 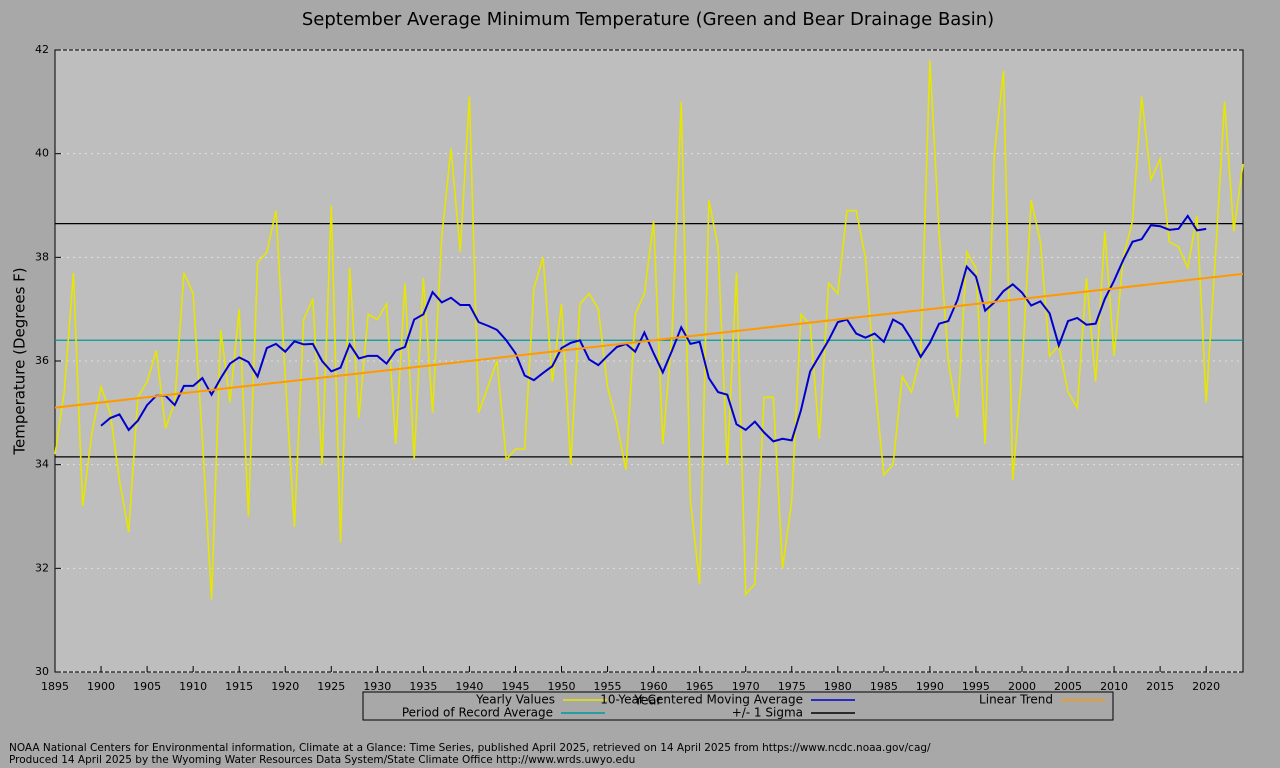 What do you see at coordinates (42, 567) in the screenshot?
I see `y-tick-label: 32` at bounding box center [42, 567].